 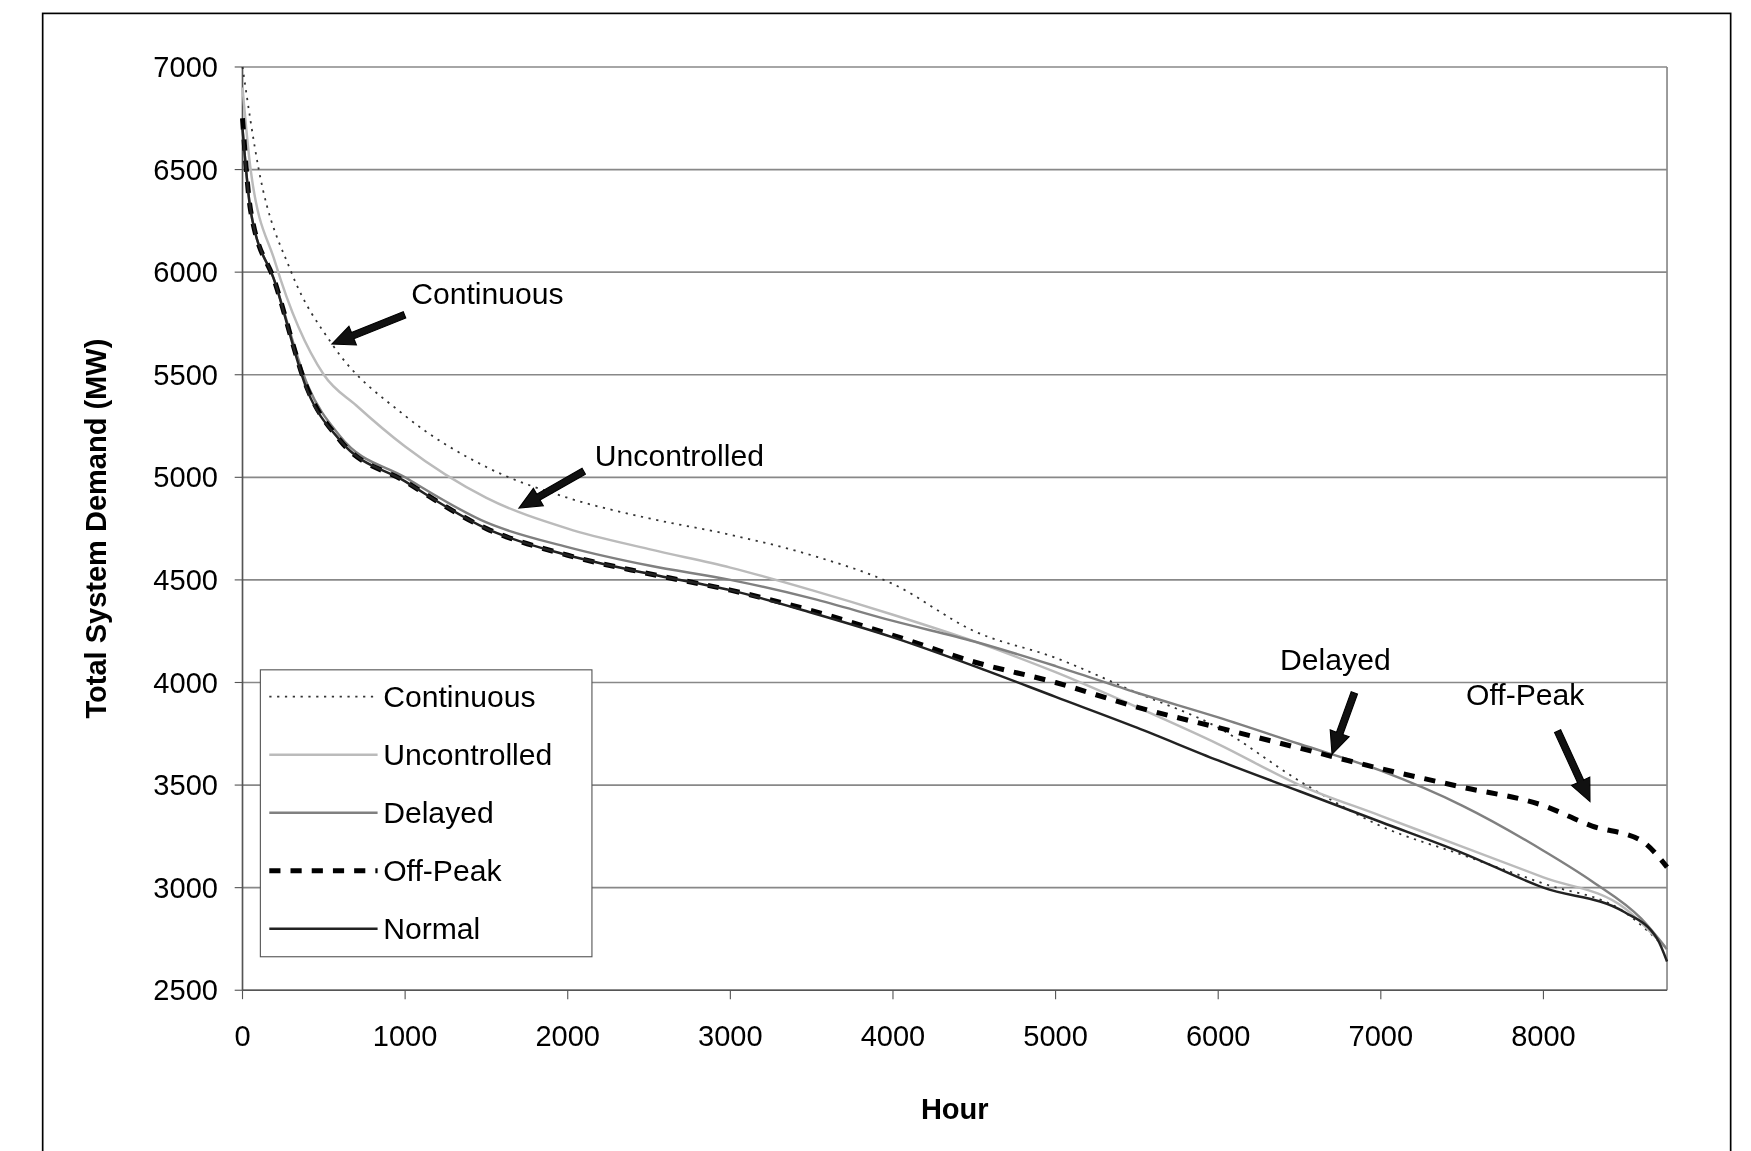 I want to click on x-tick-label: 0, so click(x=242, y=1036).